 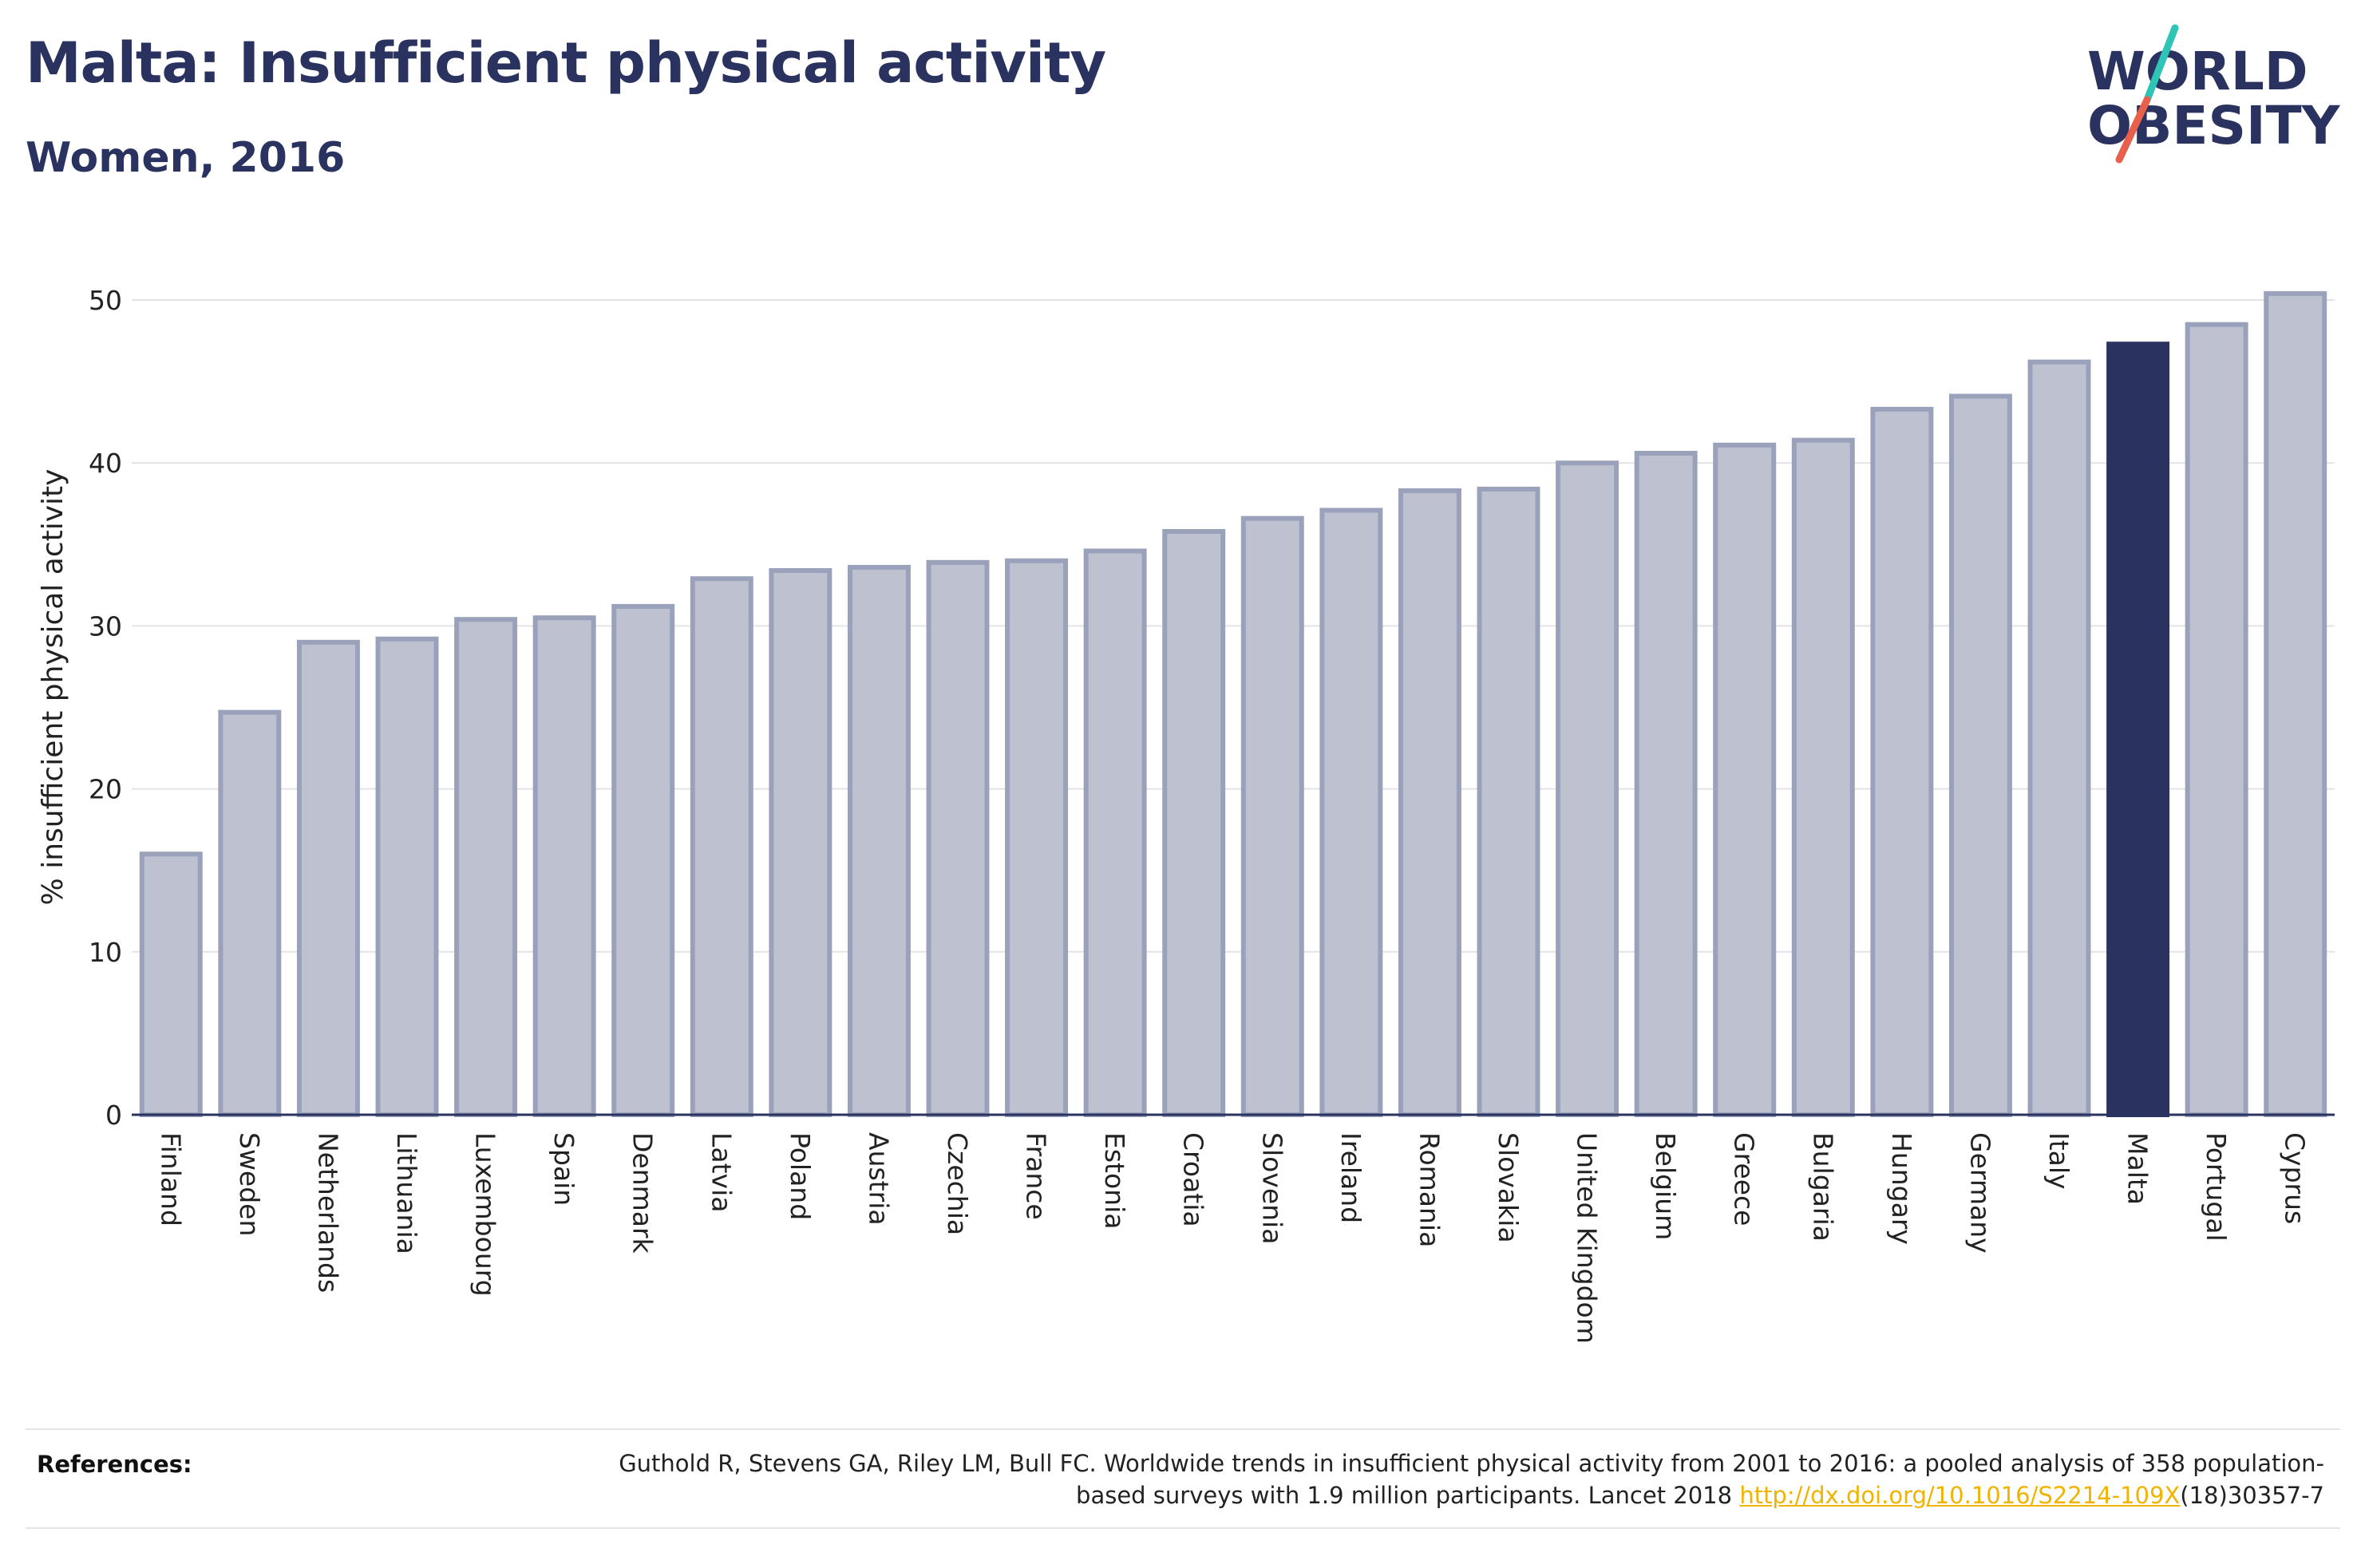 I want to click on references-doi-link: http://dx.doi.org/10.1016/S2214-109X, so click(x=1960, y=1495).